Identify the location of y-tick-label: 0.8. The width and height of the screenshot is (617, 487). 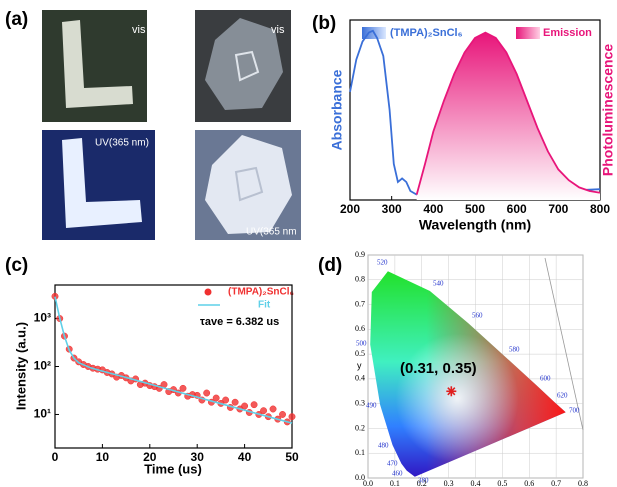
(360, 279).